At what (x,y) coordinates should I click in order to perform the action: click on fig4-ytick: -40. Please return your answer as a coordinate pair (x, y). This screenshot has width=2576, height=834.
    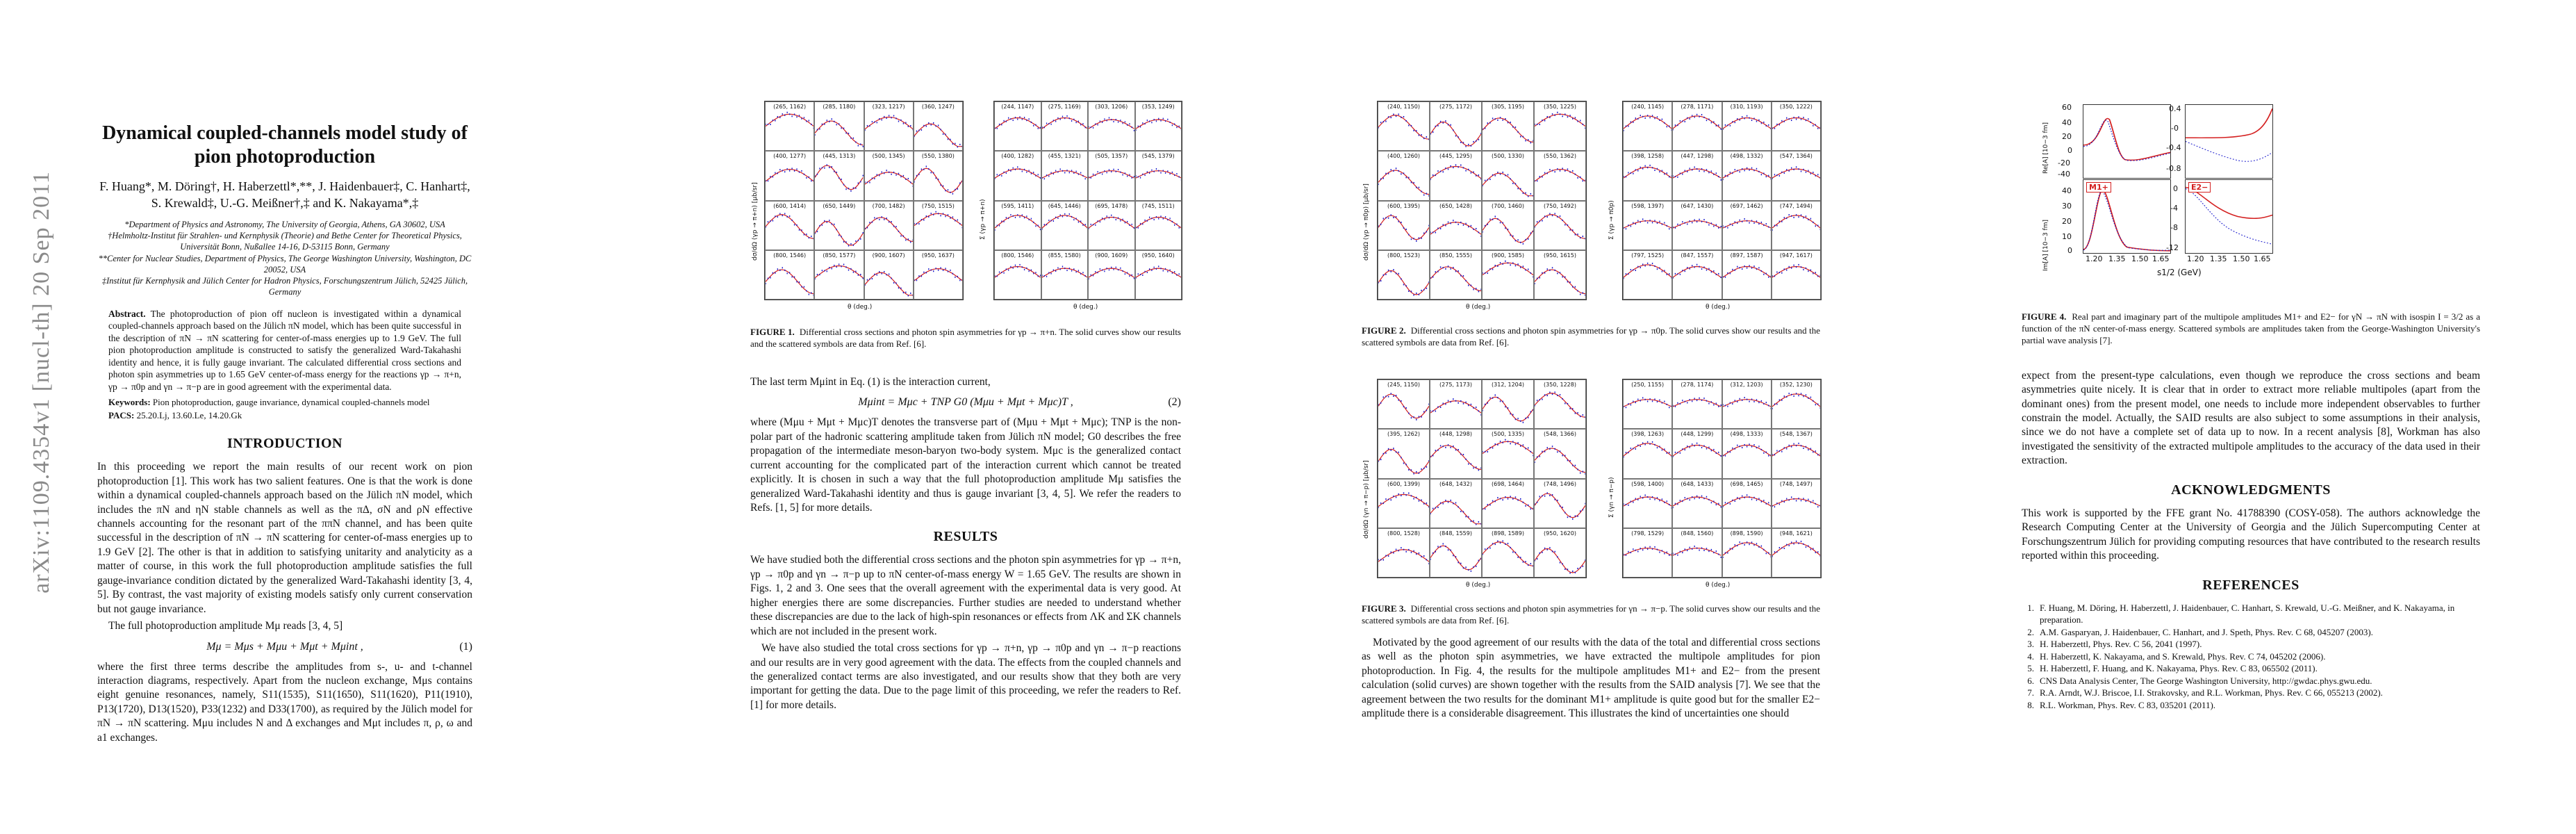
    Looking at the image, I should click on (2064, 174).